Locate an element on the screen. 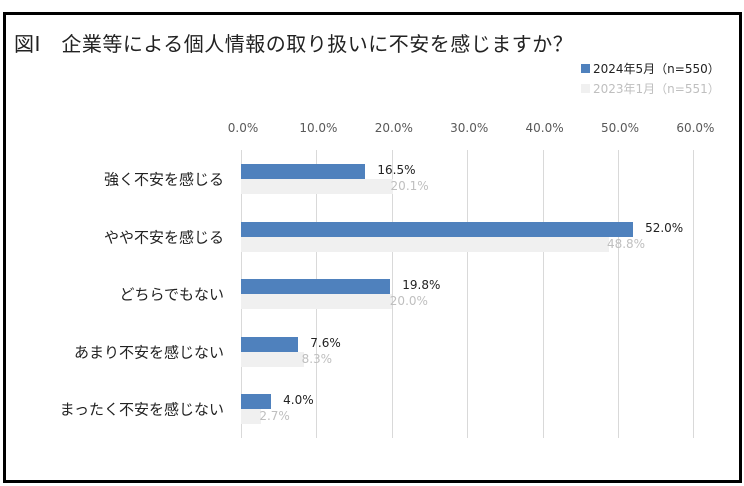  legend-label-2023: 2023年1月（n=551） is located at coordinates (656, 88).